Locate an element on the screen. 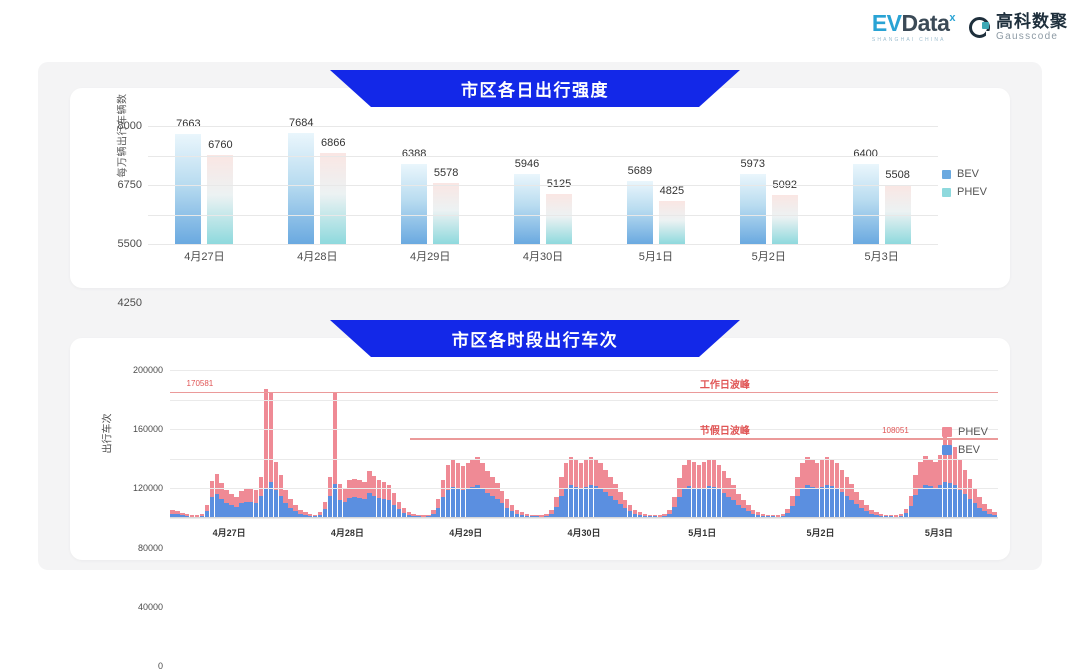  chart1-bar-phev: 5578 is located at coordinates (446, 205).